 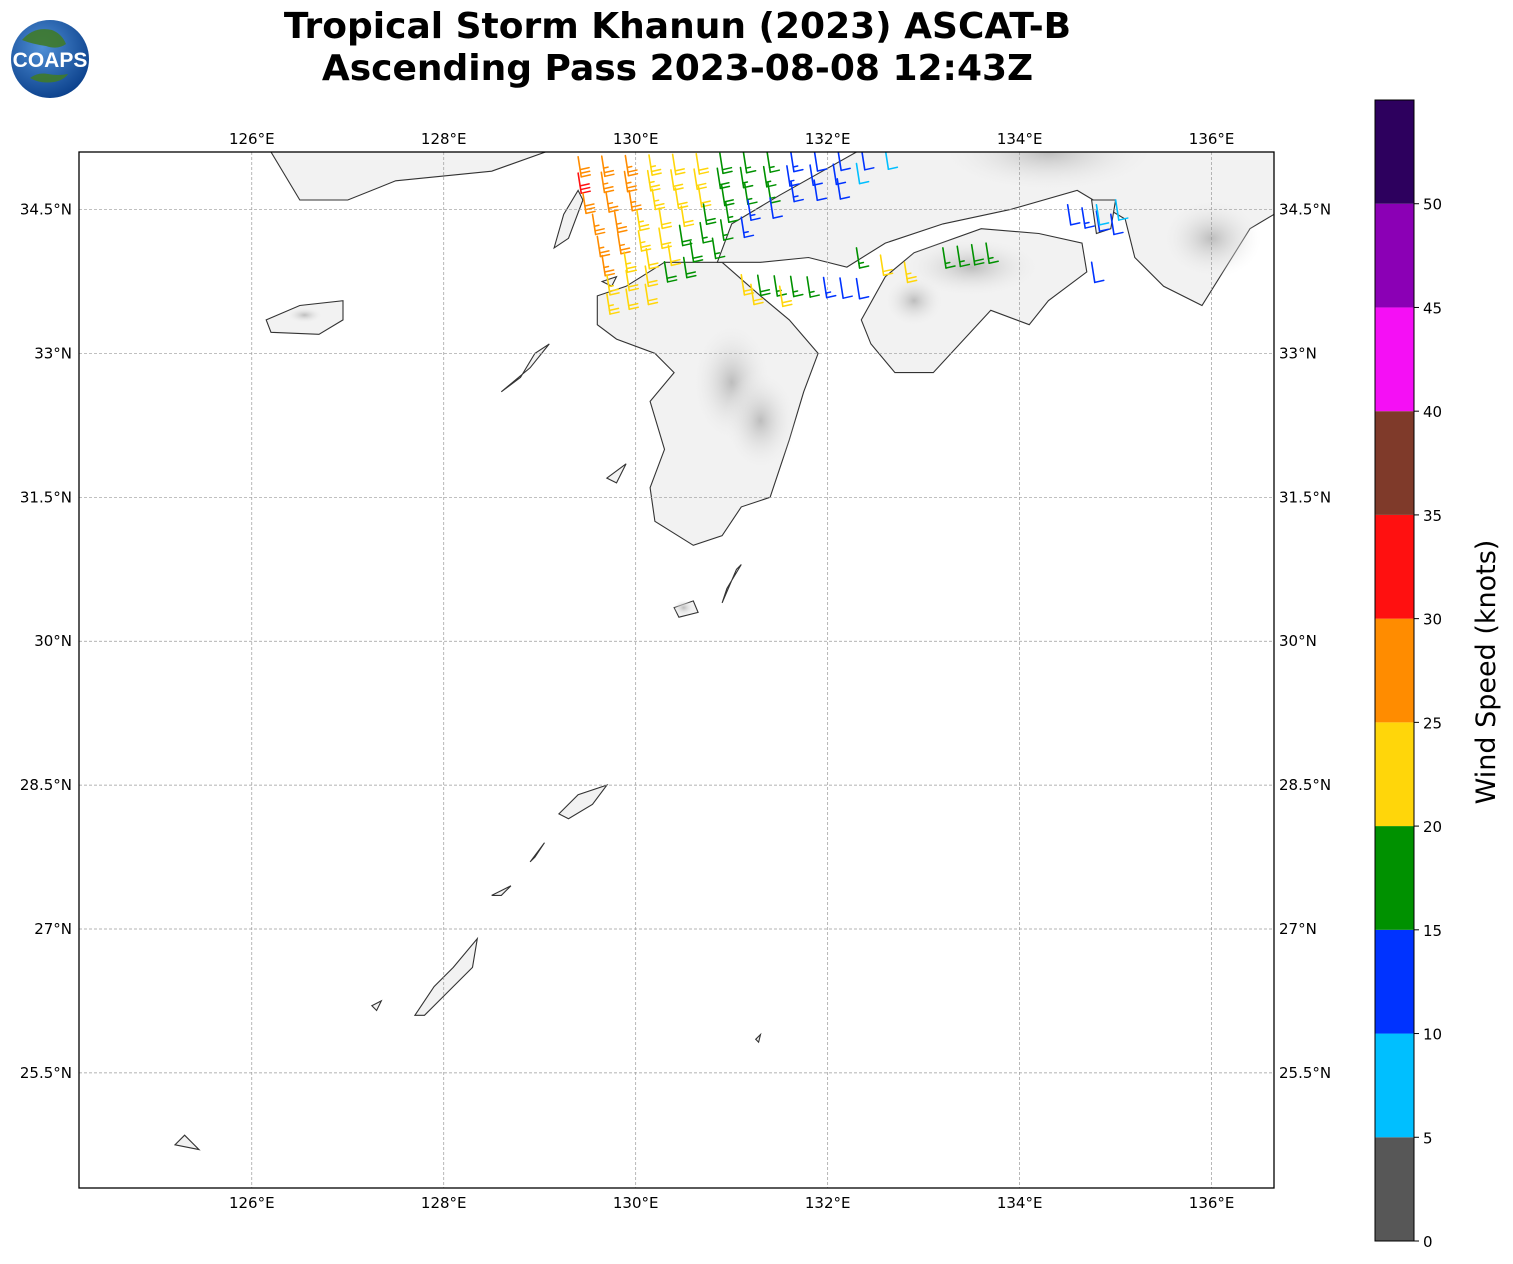 I want to click on coaps-logo: COAPS, so click(x=50, y=59).